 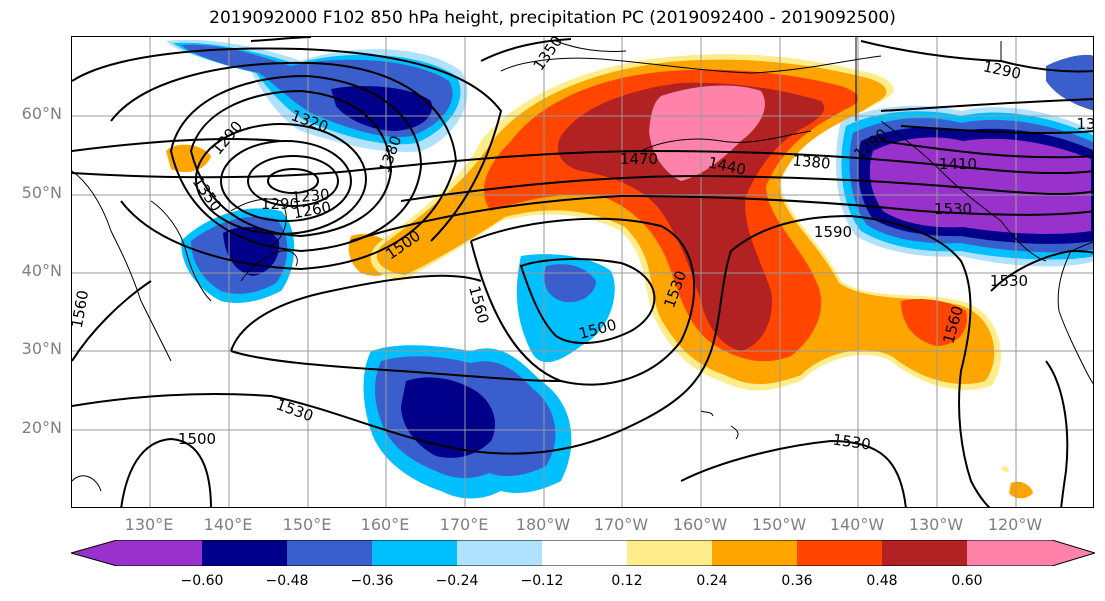 What do you see at coordinates (280, 204) in the screenshot?
I see `contour-label: 1290` at bounding box center [280, 204].